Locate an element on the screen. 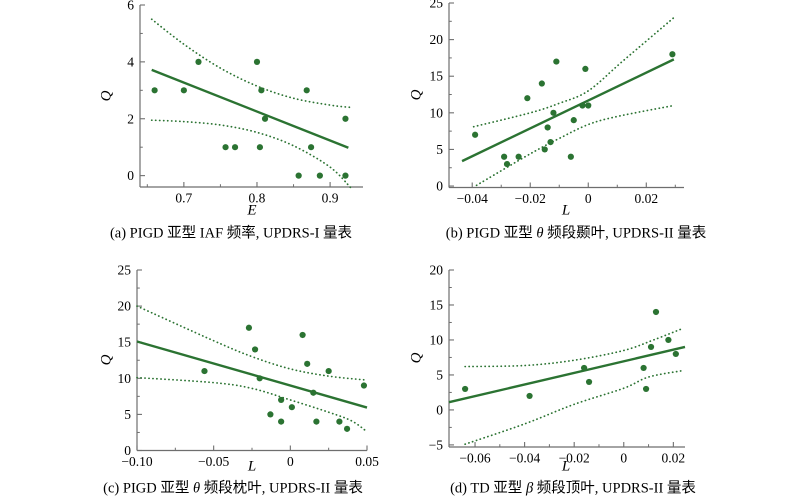  panel-b-ylabel: Q is located at coordinates (416, 95).